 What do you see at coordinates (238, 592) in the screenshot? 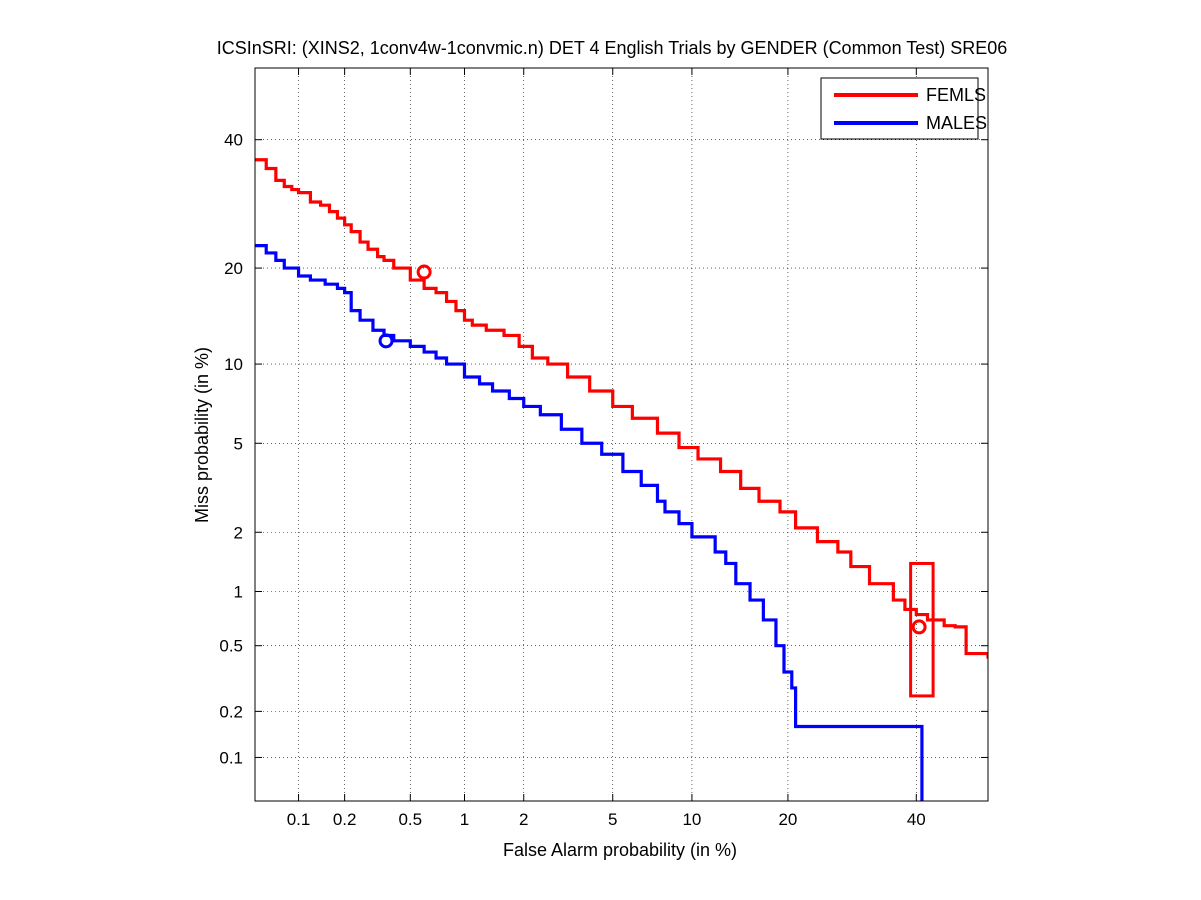
I see `y-tick-label: 1` at bounding box center [238, 592].